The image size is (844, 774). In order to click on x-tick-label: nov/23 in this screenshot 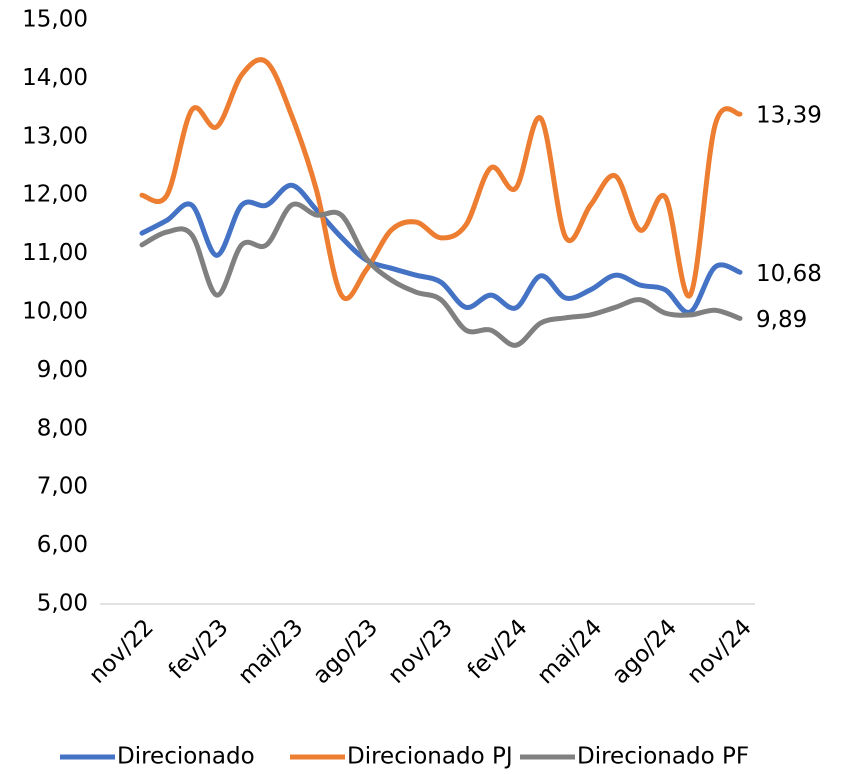, I will do `click(420, 651)`.